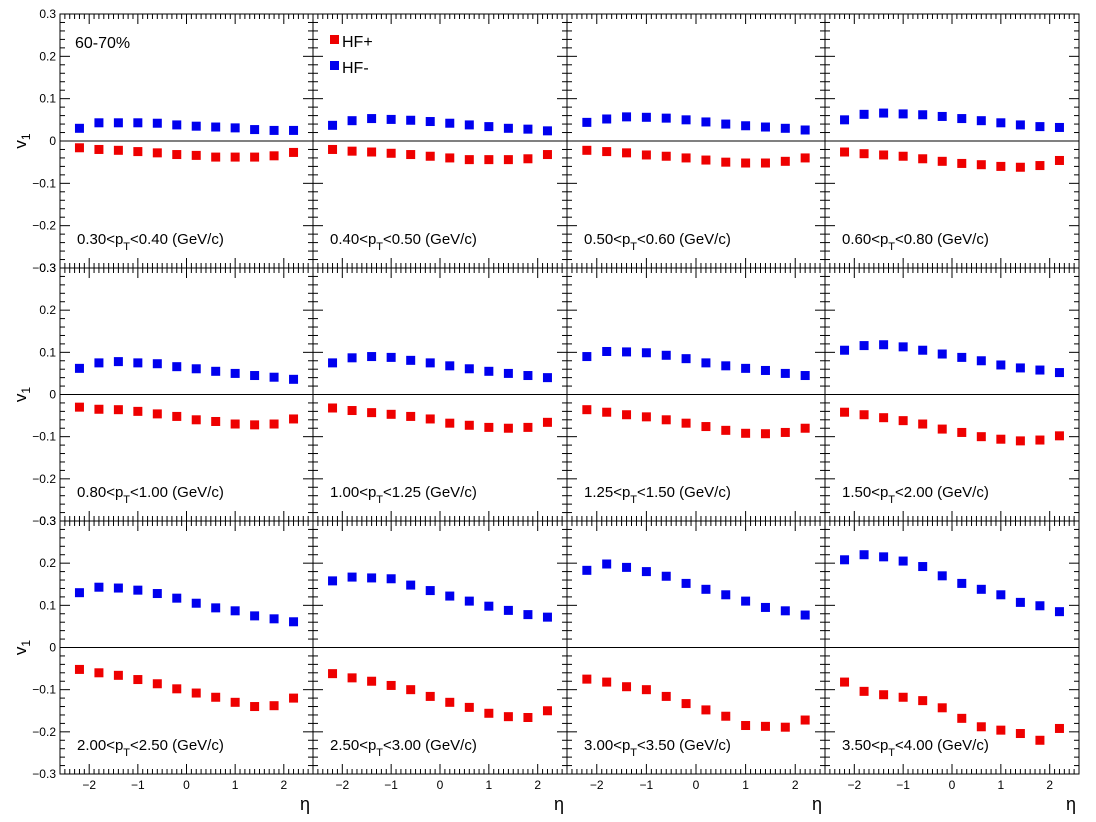  I want to click on y-tick-label: 0.1, so click(47, 352).